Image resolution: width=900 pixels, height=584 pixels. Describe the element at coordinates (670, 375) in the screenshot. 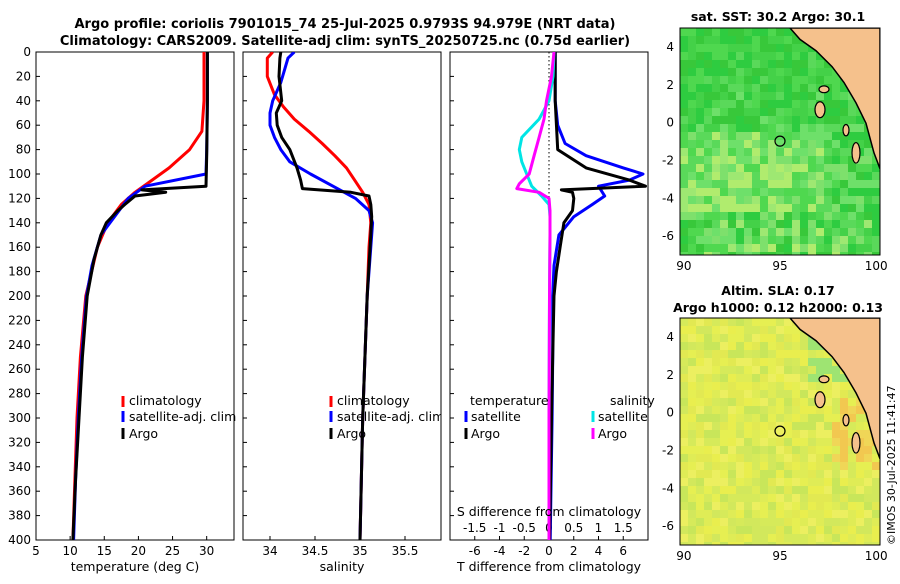

I see `sla-map-lat-tick: 2` at that location.